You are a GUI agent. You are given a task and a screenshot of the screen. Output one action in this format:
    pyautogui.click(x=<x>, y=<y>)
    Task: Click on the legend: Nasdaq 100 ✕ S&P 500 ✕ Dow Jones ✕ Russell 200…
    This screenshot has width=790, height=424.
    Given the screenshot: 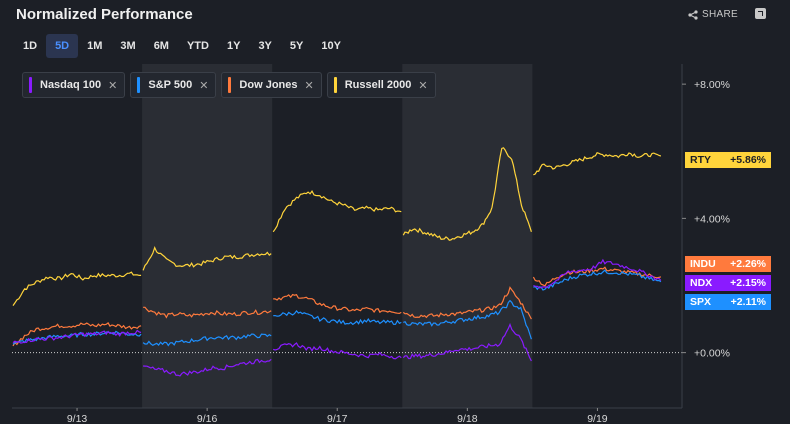 What is the action you would take?
    pyautogui.click(x=229, y=85)
    